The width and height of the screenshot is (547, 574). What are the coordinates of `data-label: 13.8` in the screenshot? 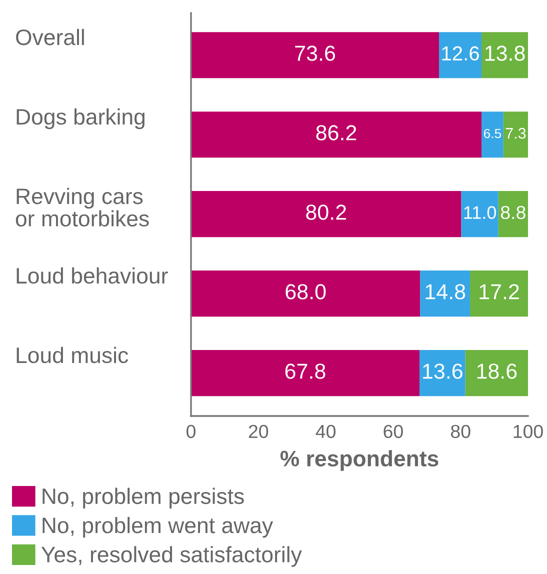 It's located at (505, 53).